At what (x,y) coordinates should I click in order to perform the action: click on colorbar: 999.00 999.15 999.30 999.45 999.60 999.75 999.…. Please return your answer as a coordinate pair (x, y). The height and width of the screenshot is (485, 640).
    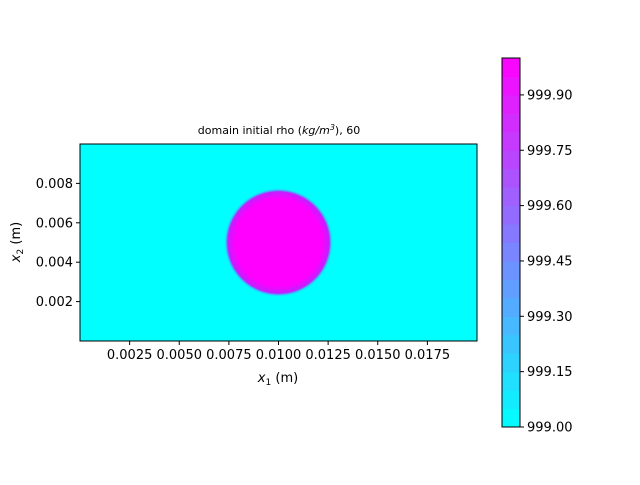
    Looking at the image, I should click on (537, 246).